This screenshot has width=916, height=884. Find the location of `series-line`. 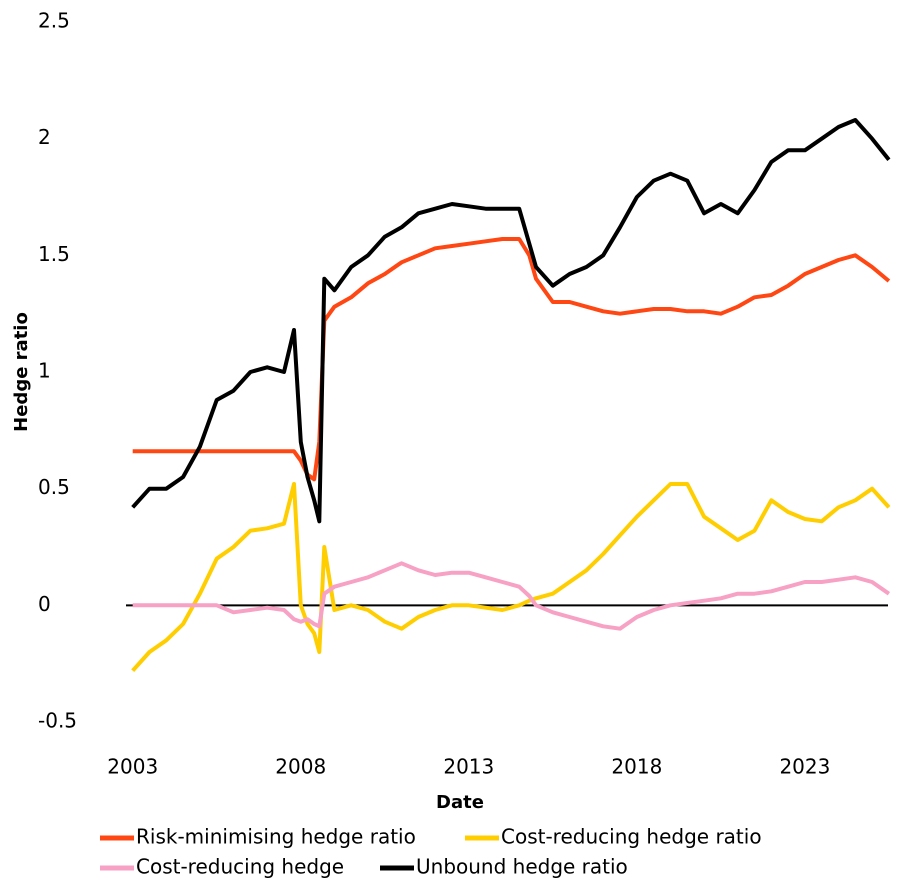

series-line is located at coordinates (511, 596).